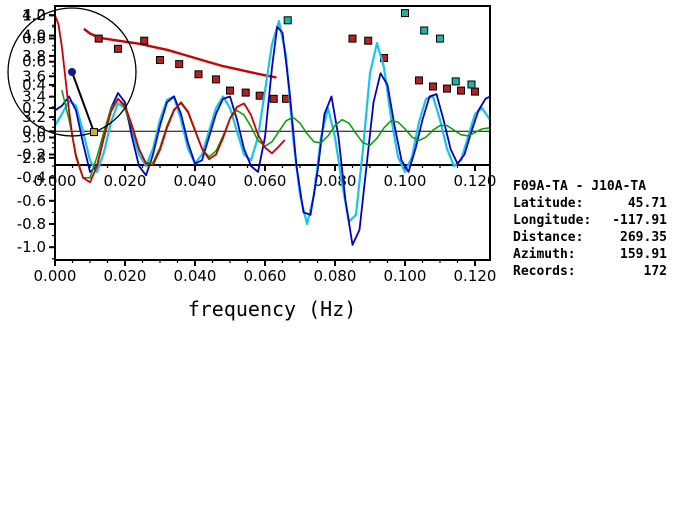 The height and width of the screenshot is (519, 700). Describe the element at coordinates (639, 220) in the screenshot. I see `longitude-value: -117.91` at that location.